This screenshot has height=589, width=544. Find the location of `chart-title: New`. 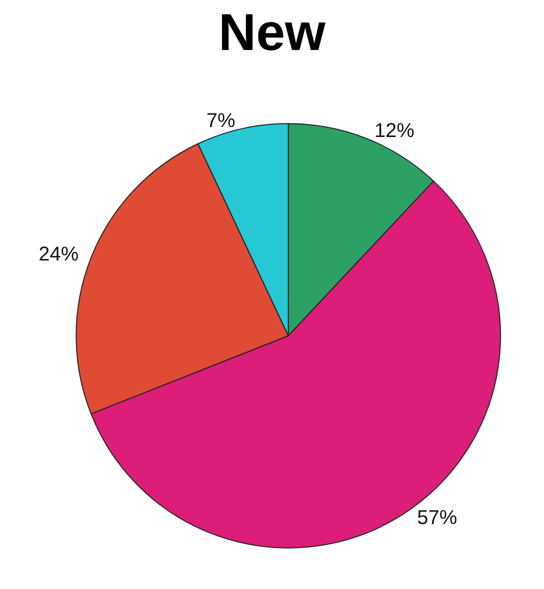

chart-title: New is located at coordinates (272, 33).